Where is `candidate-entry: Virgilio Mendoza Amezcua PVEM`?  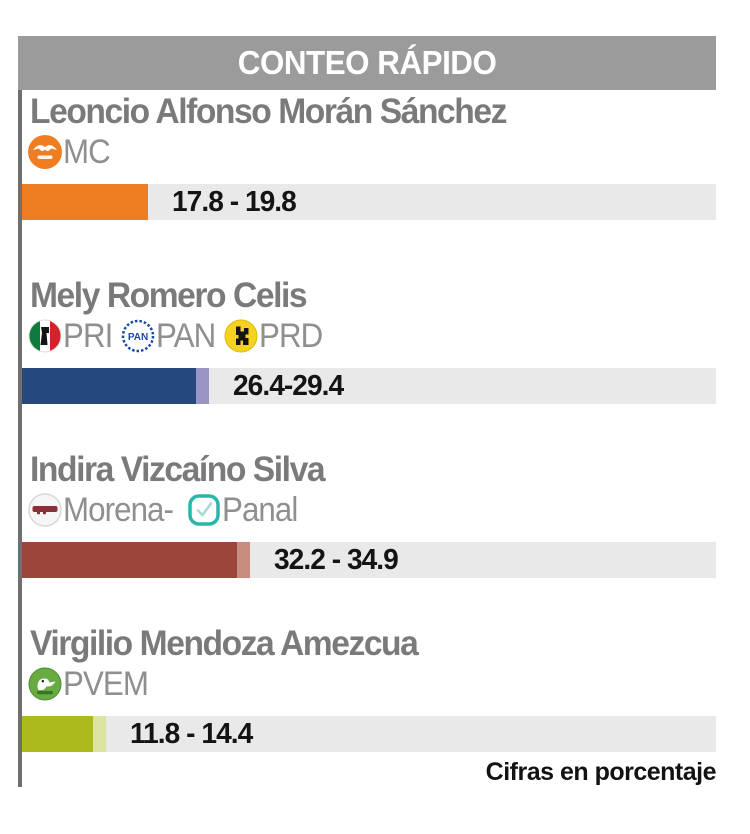 candidate-entry: Virgilio Mendoza Amezcua PVEM is located at coordinates (369, 688).